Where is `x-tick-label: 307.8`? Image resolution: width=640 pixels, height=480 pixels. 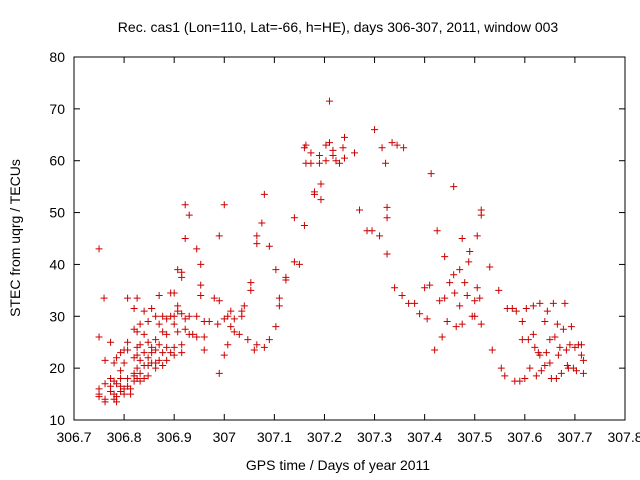
x-tick-label: 307.8 is located at coordinates (623, 437).